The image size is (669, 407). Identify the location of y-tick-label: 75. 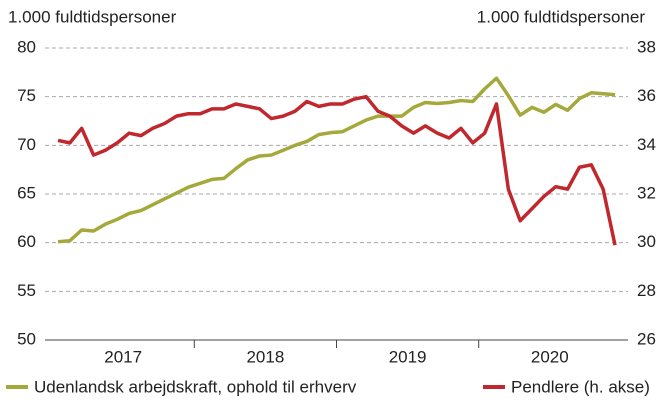
(26, 95).